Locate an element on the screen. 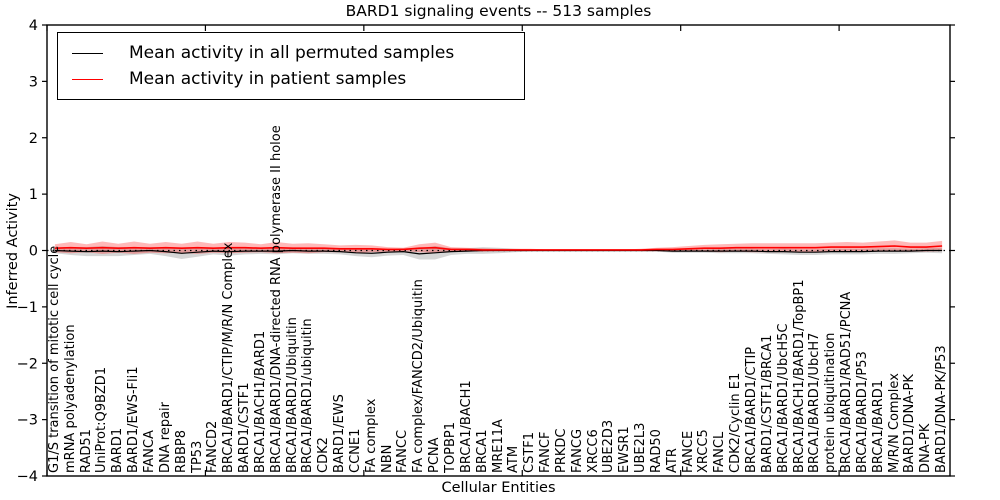 This screenshot has width=1000, height=500. y-tick-label: −2 is located at coordinates (27, 364).